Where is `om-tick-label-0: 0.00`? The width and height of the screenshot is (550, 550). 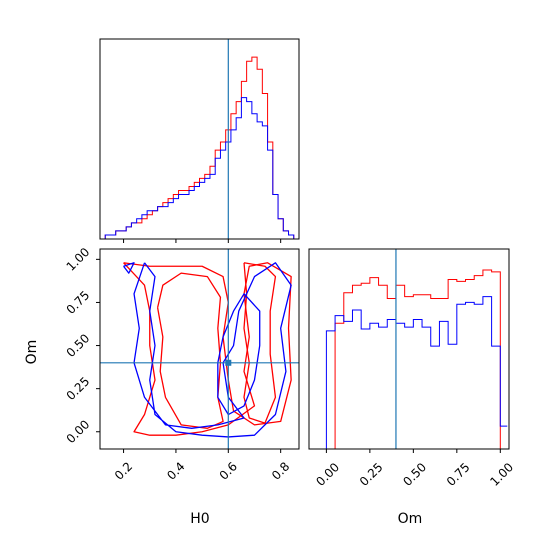 om-tick-label-0: 0.00 is located at coordinates (78, 431).